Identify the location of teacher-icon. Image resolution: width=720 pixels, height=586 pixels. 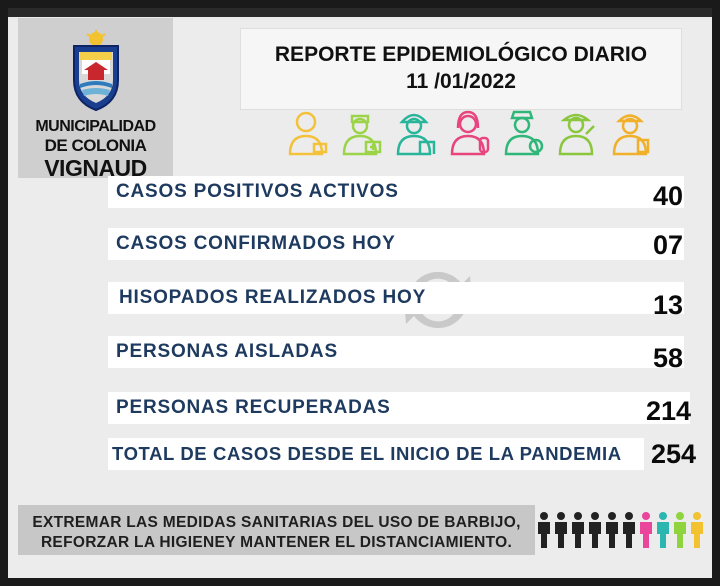
(576, 134).